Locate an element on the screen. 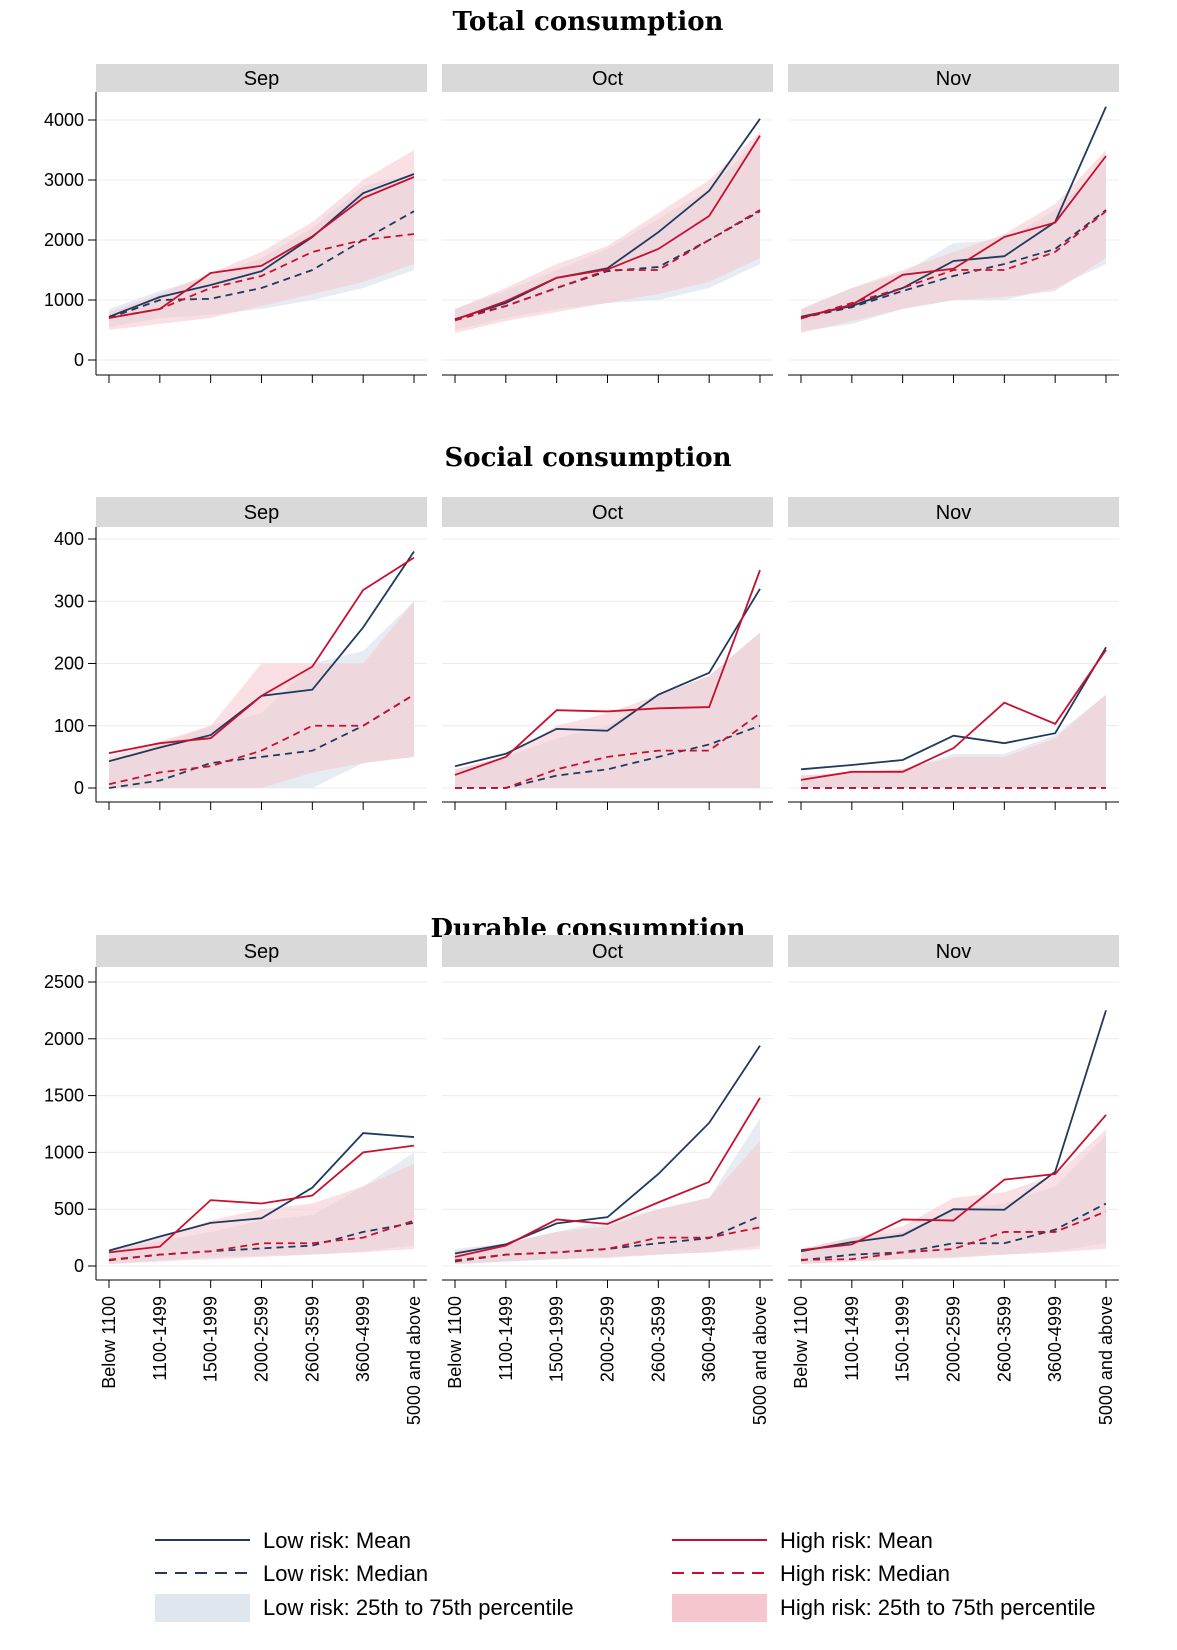 The height and width of the screenshot is (1650, 1177). legend-low-mean-label: Low risk: Mean is located at coordinates (337, 1540).